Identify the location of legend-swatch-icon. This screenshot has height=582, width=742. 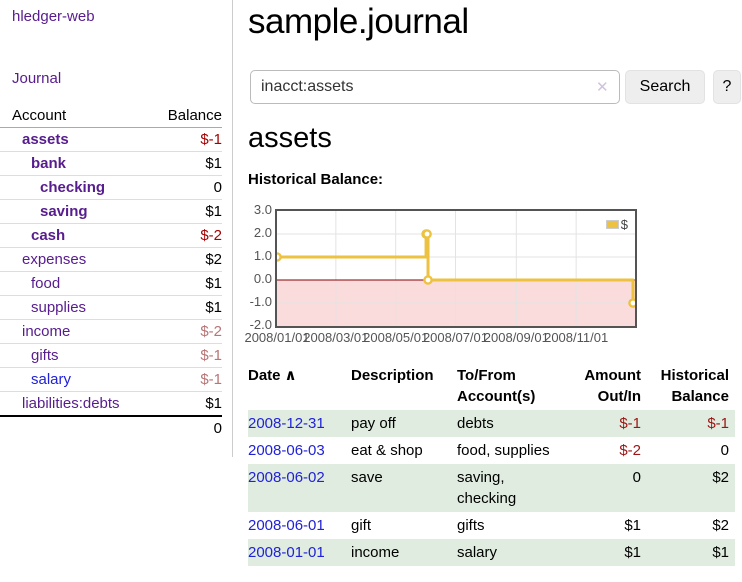
(612, 224).